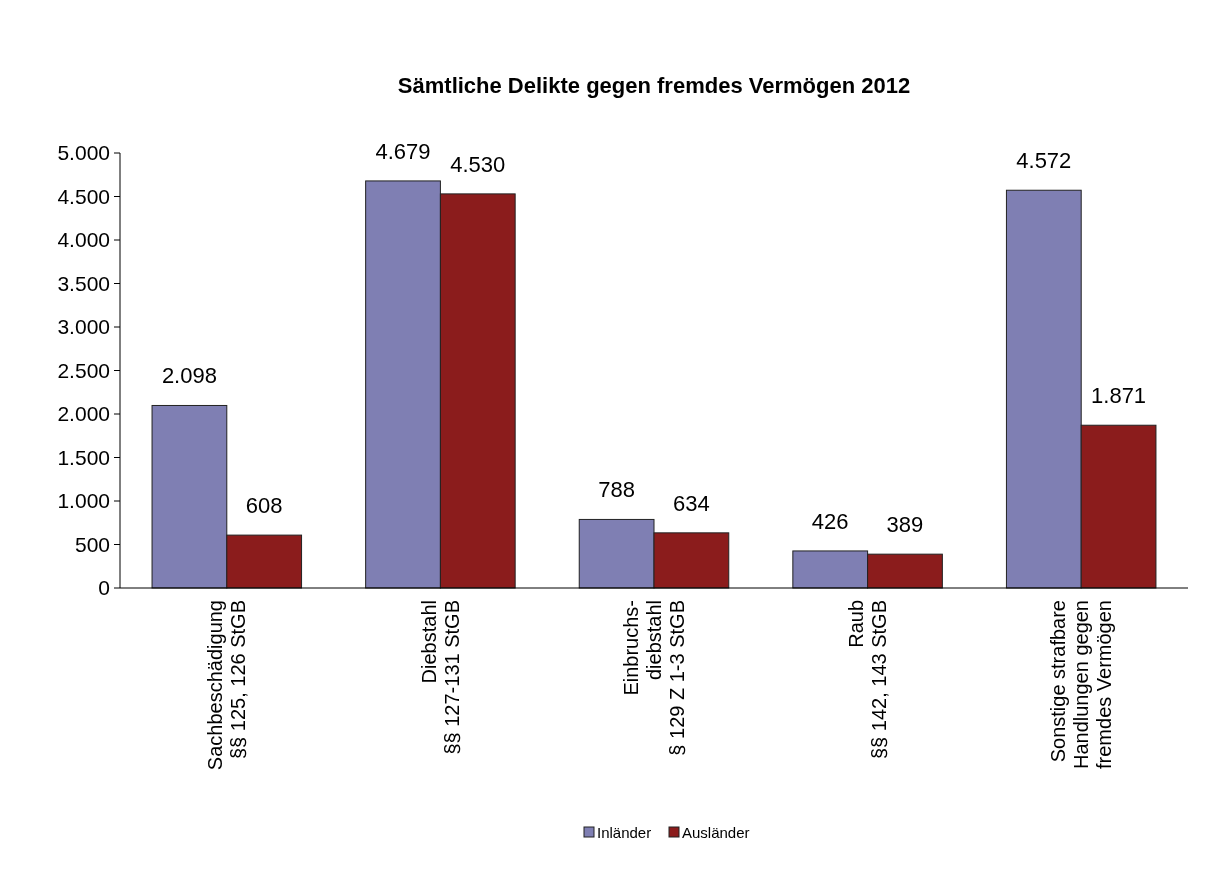 This screenshot has width=1218, height=895. What do you see at coordinates (616, 490) in the screenshot?
I see `data-label: 788` at bounding box center [616, 490].